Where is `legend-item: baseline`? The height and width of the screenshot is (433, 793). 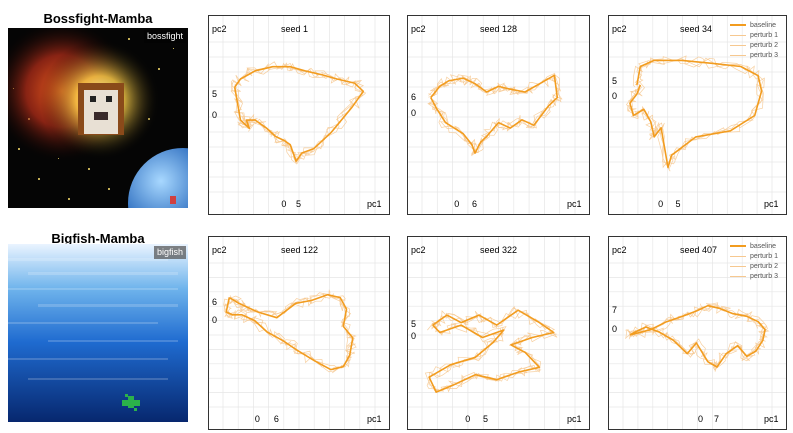
legend-item: baseline is located at coordinates (753, 246).